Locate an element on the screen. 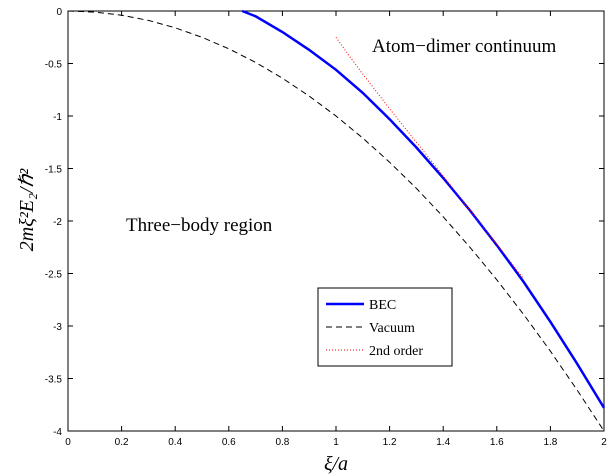 The width and height of the screenshot is (608, 476). legend-label: BEC is located at coordinates (382, 305).